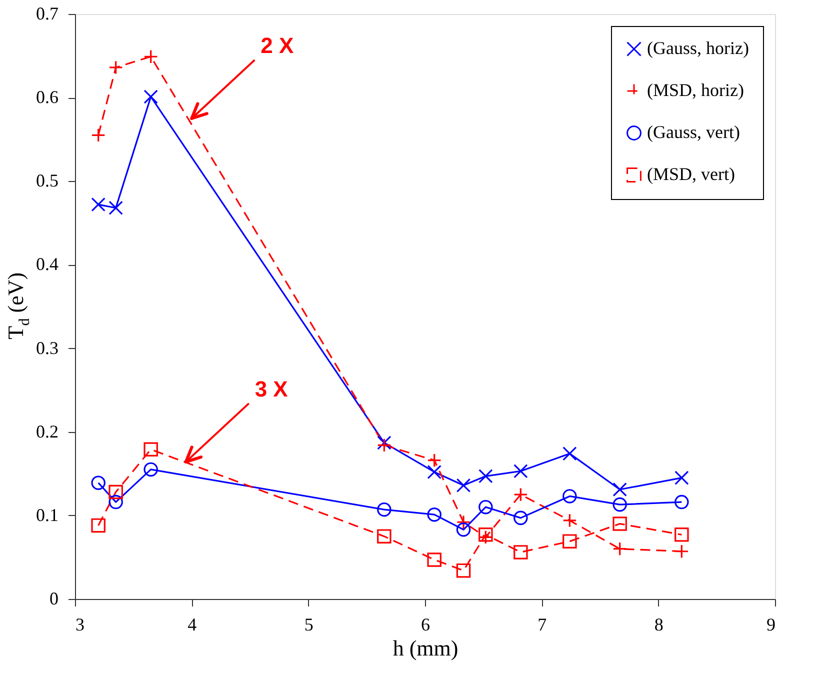 The width and height of the screenshot is (825, 687). I want to click on x-tick-label: 7, so click(542, 624).